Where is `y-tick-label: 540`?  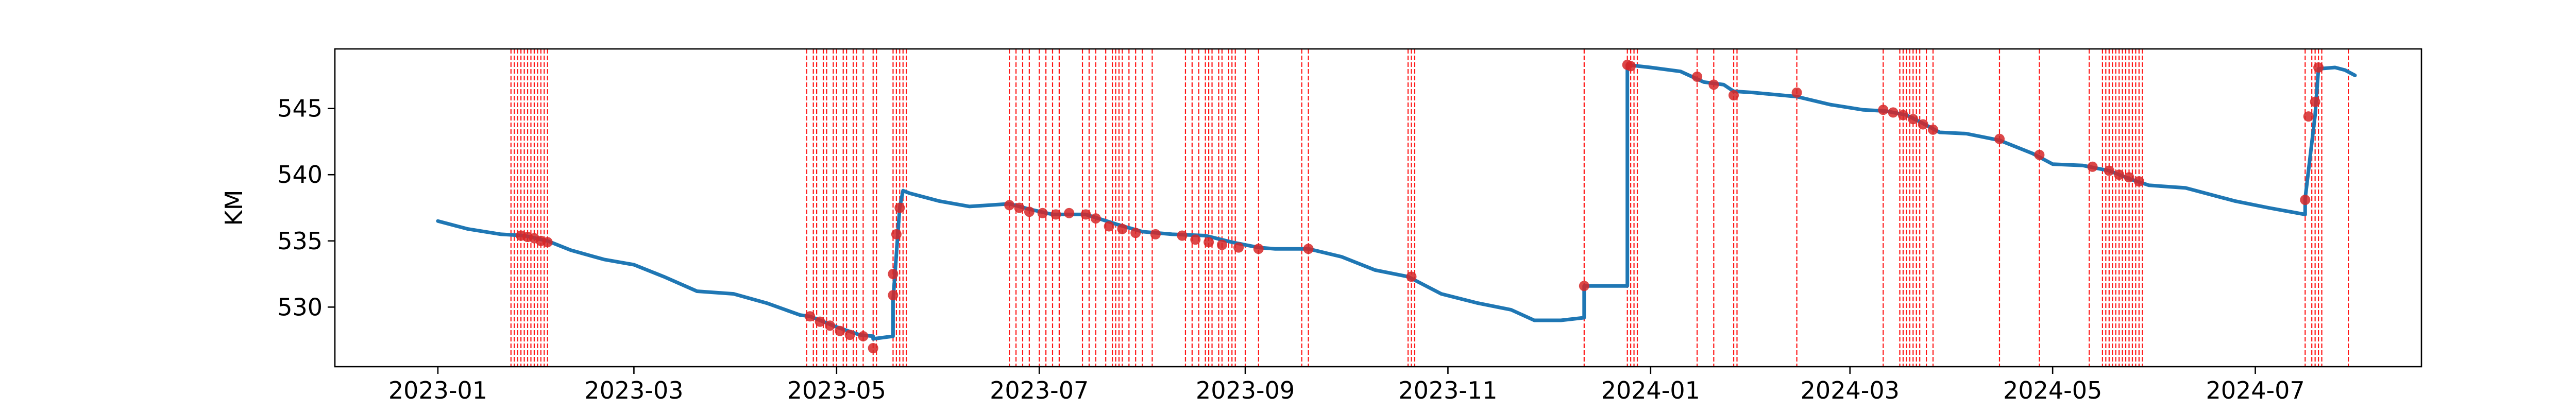
y-tick-label: 540 is located at coordinates (300, 175).